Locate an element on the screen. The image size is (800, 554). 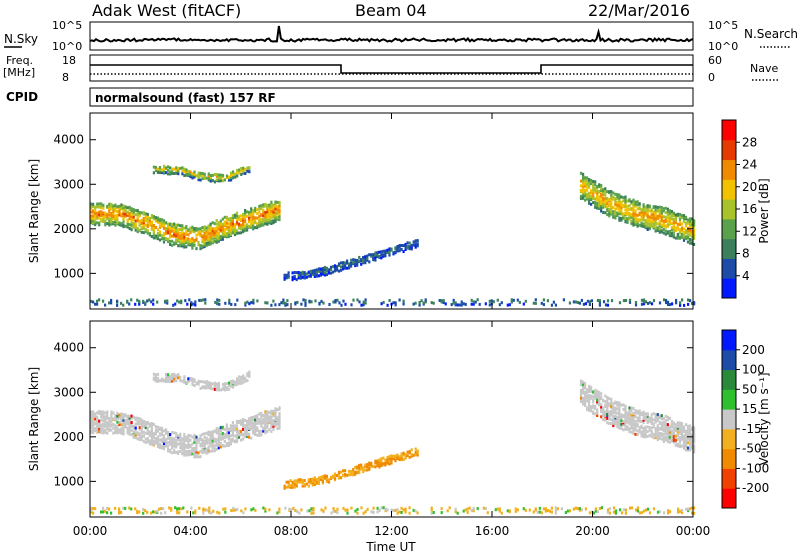
colorbar-segment is located at coordinates (729, 229).